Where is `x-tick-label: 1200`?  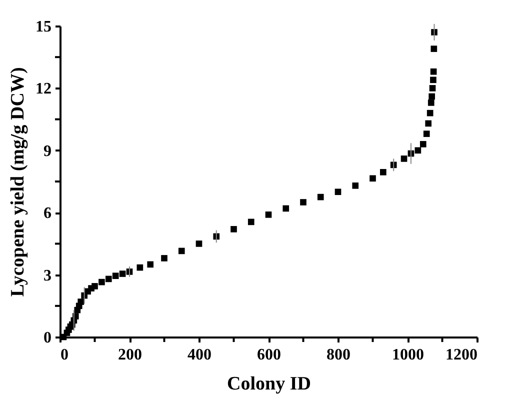 x-tick-label: 1200 is located at coordinates (462, 355).